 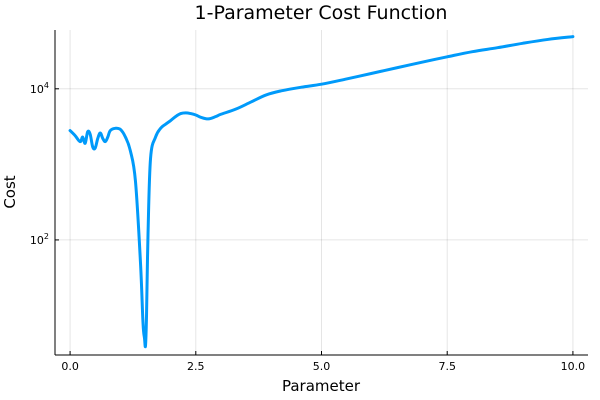 I want to click on x-tick-label: 10.0, so click(x=573, y=366).